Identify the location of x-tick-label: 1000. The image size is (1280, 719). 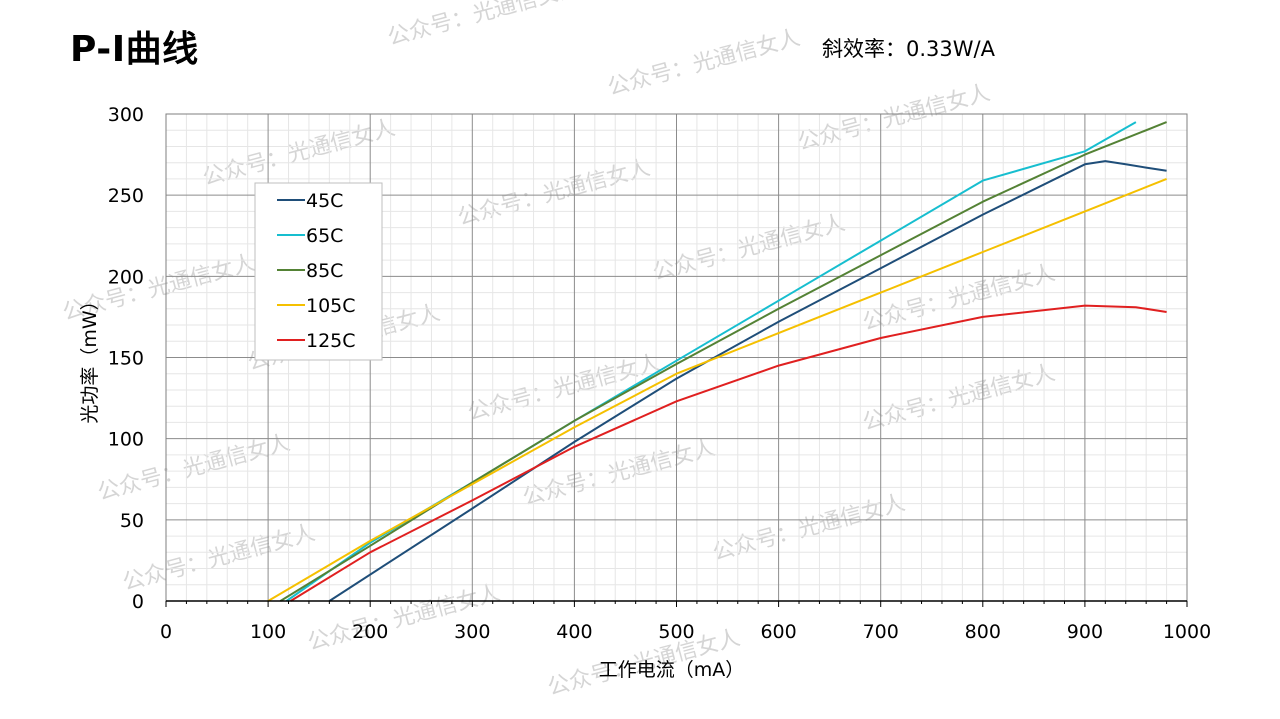
(1187, 632).